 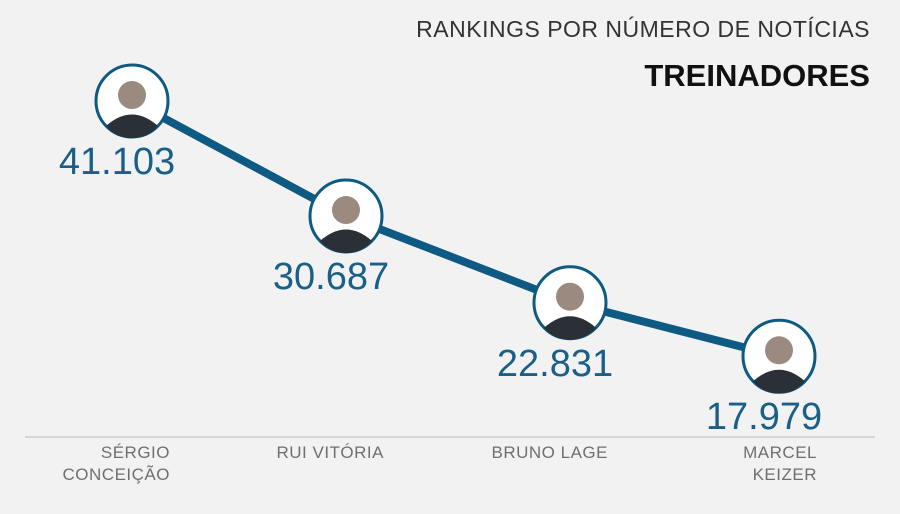 What do you see at coordinates (555, 363) in the screenshot?
I see `value-label: 22.831` at bounding box center [555, 363].